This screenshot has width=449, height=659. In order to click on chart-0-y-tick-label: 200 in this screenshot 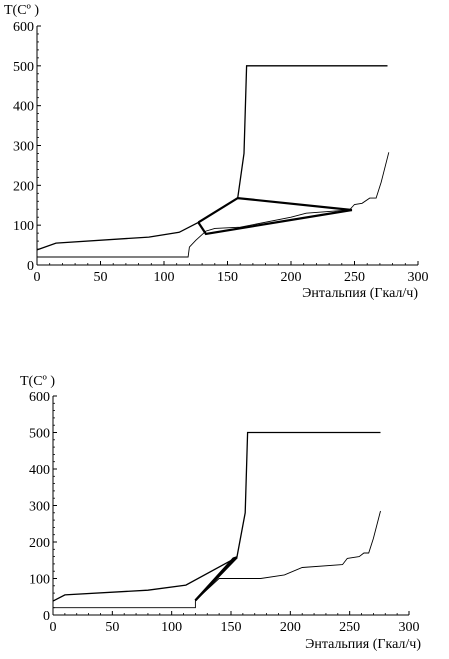, I will do `click(23, 186)`.